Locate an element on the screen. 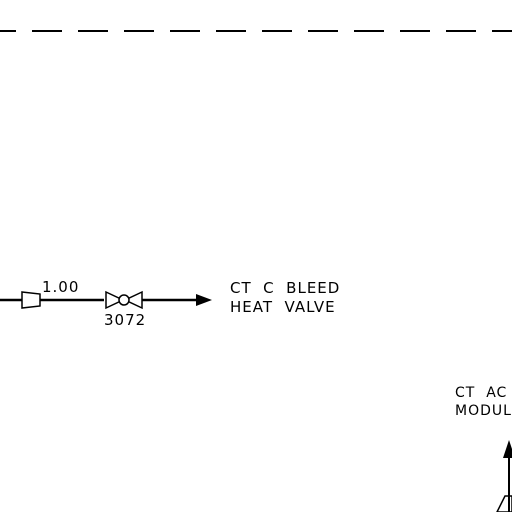 The image size is (512, 517). valve-tag-label: 3072 is located at coordinates (125, 320).